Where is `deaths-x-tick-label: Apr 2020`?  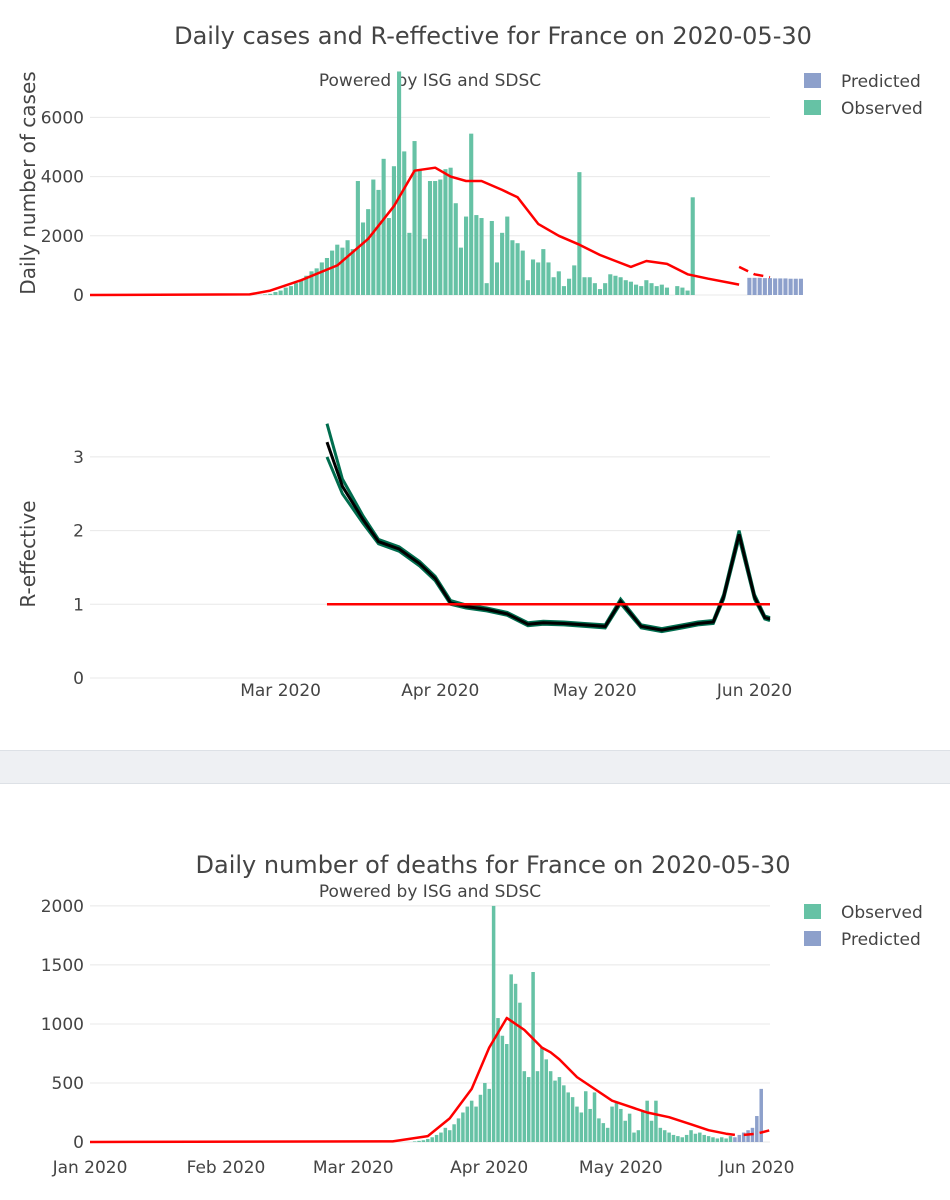 deaths-x-tick-label: Apr 2020 is located at coordinates (489, 1168).